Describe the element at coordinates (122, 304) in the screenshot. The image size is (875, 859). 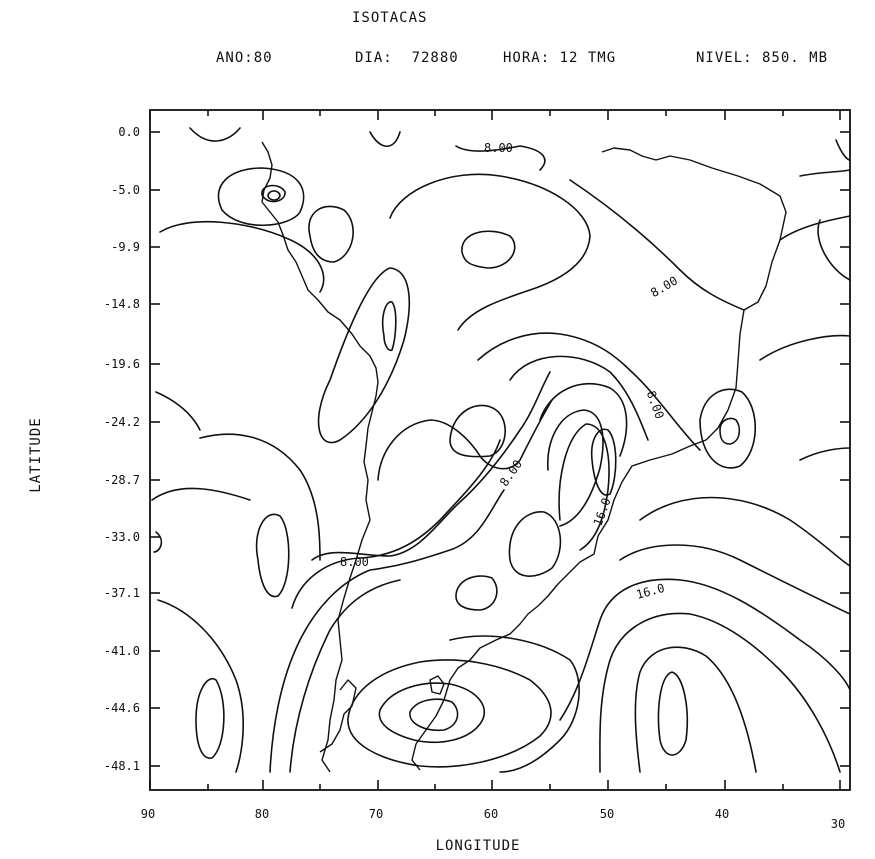
I see `y-tick-label: -14.8` at that location.